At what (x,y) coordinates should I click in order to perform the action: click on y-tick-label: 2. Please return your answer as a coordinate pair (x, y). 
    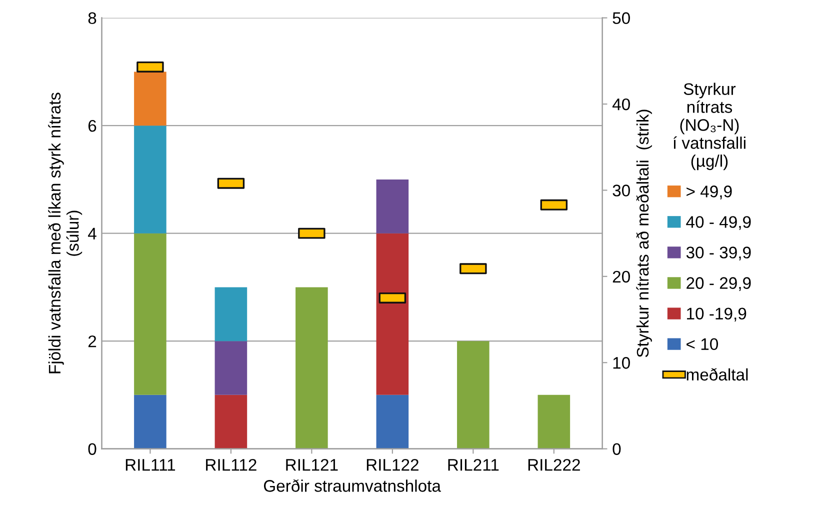
    Looking at the image, I should click on (92, 341).